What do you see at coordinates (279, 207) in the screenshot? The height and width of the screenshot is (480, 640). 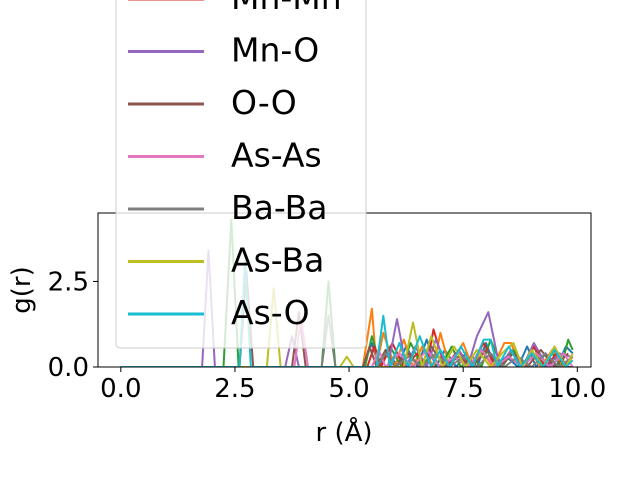 I see `legend-label: Ba-Ba` at bounding box center [279, 207].